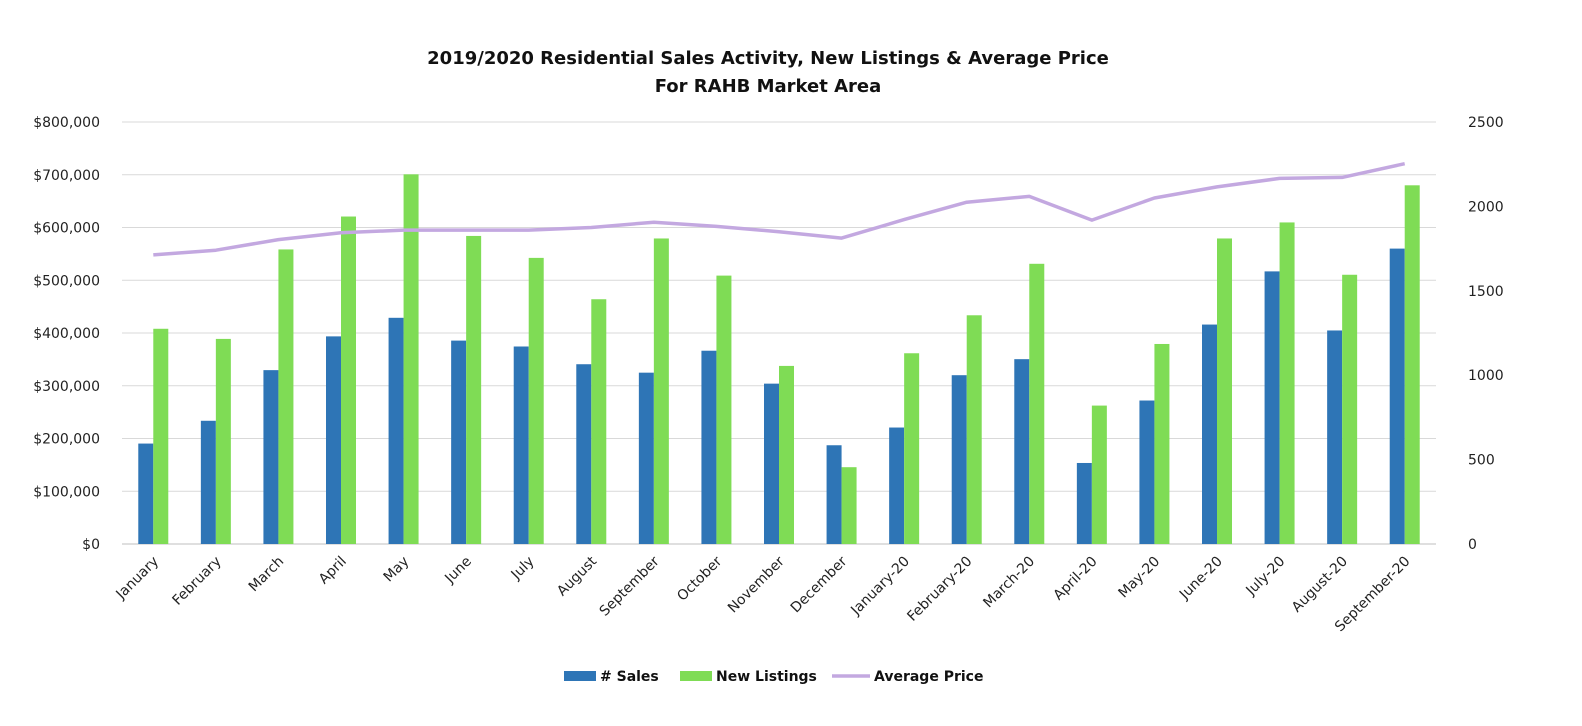 This screenshot has width=1582, height=726. What do you see at coordinates (1266, 577) in the screenshot?
I see `x-tick-label: July-20` at bounding box center [1266, 577].